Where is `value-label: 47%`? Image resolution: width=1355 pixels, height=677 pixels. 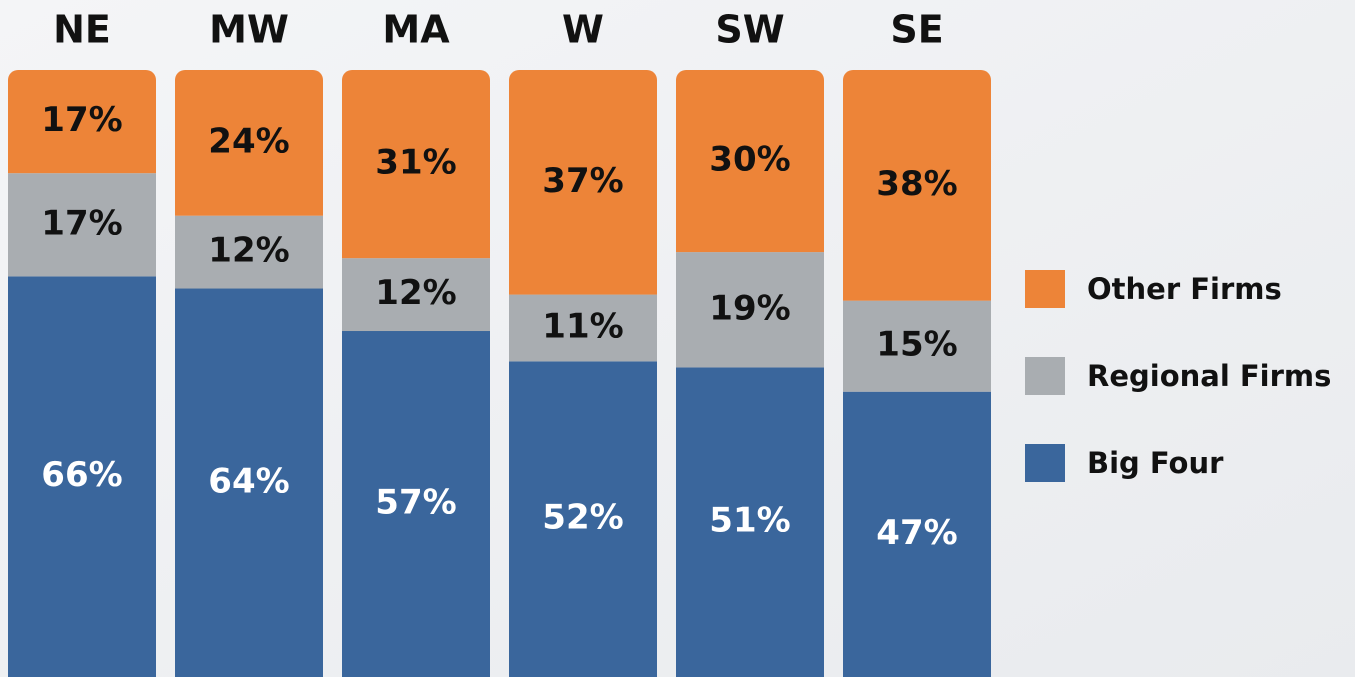 value-label: 47% is located at coordinates (916, 533).